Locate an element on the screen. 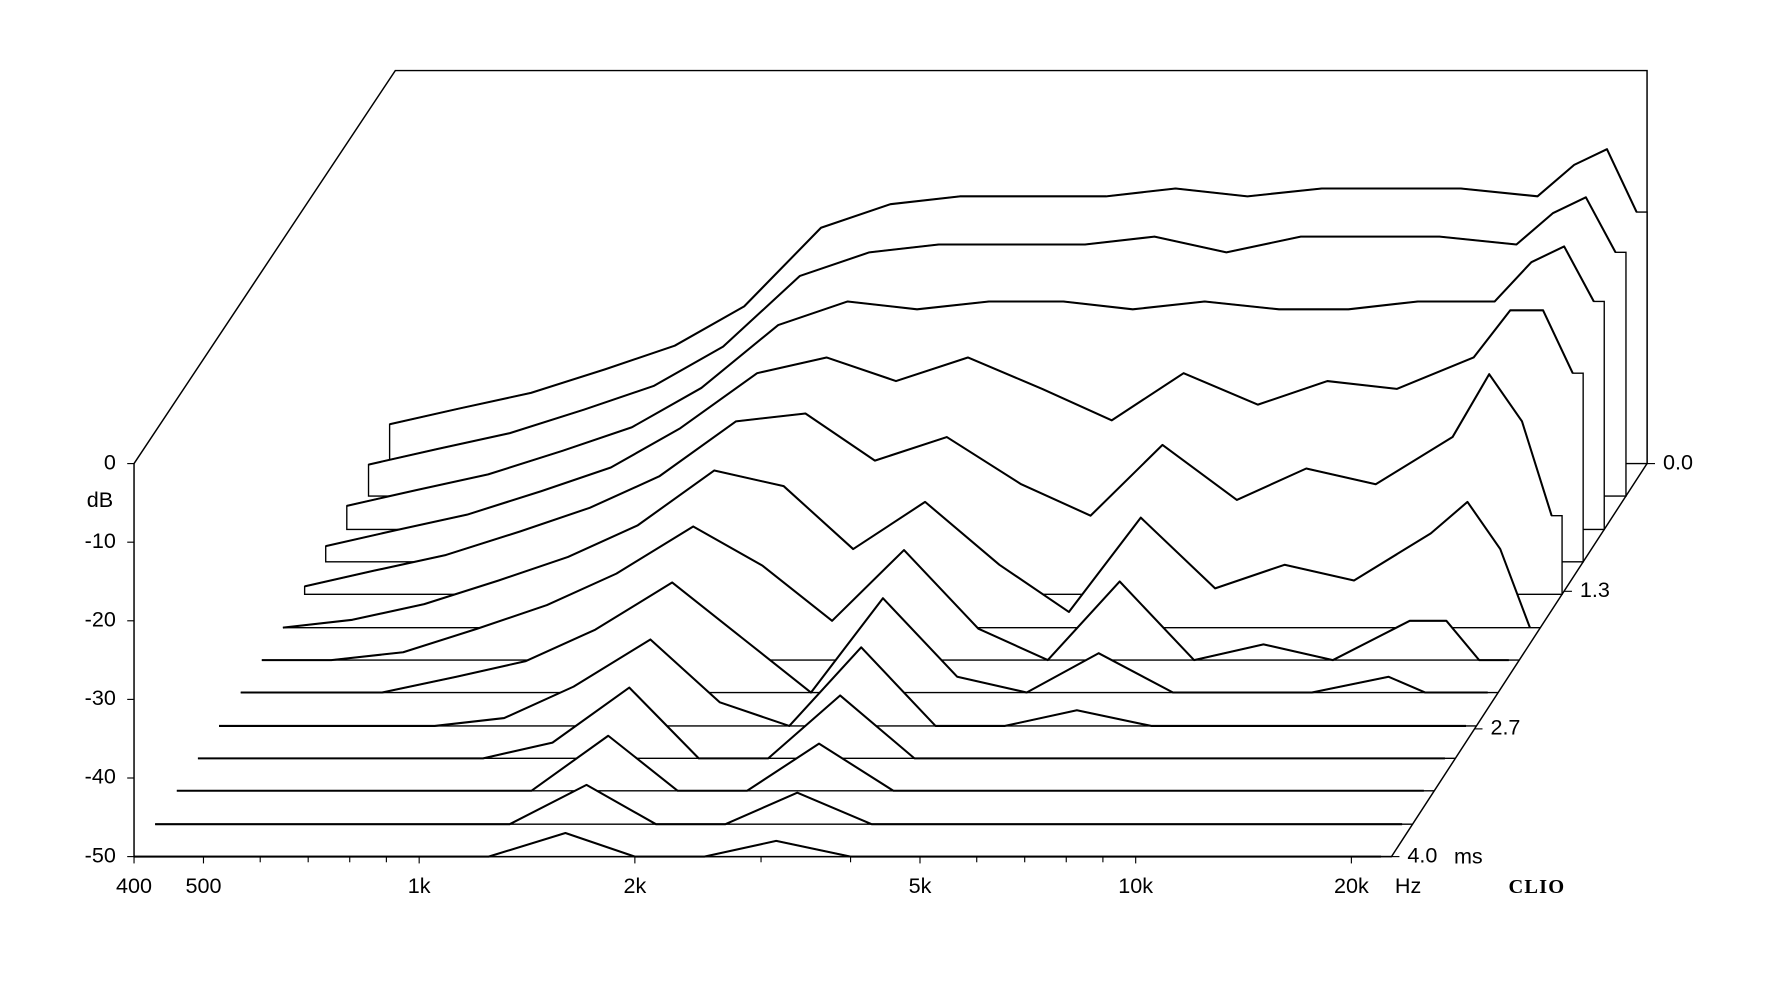  y-tick-label: -40 is located at coordinates (100, 776).